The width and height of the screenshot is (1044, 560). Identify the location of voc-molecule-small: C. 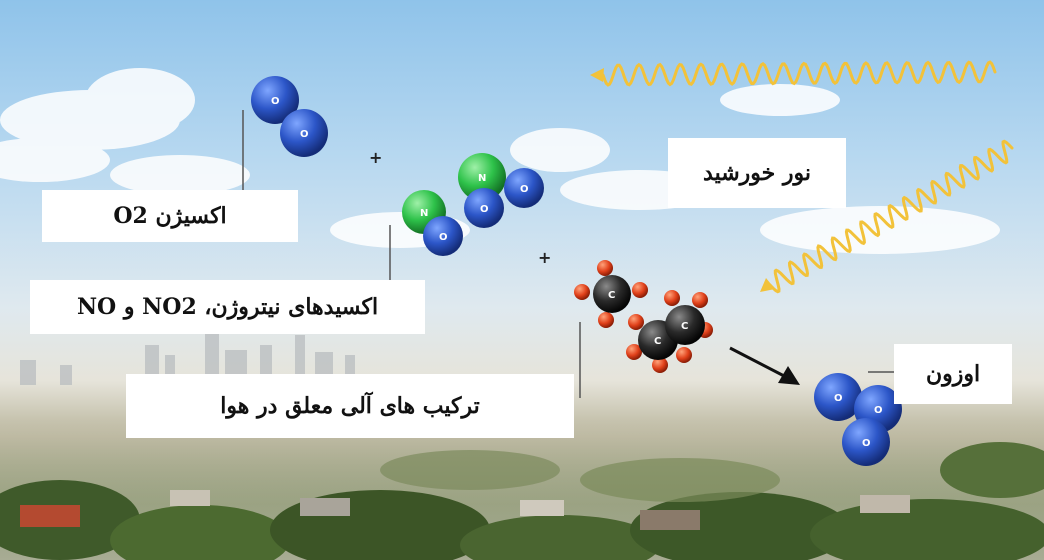
(611, 294).